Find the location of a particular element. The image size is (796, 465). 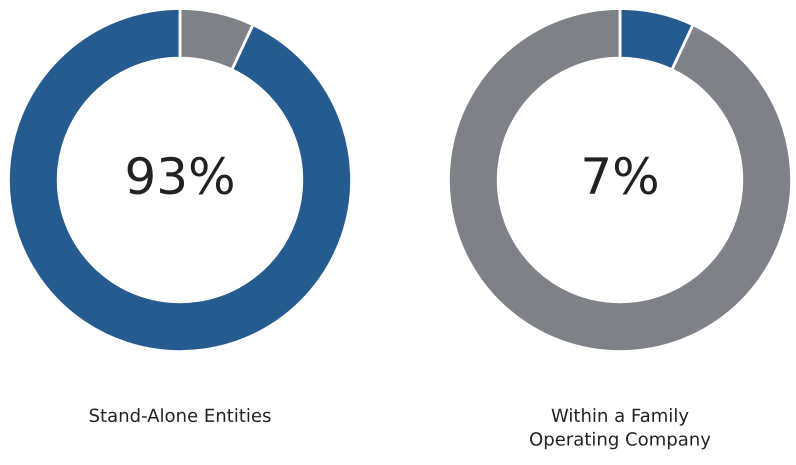

text: Stand-Alone Entities is located at coordinates (180, 415).